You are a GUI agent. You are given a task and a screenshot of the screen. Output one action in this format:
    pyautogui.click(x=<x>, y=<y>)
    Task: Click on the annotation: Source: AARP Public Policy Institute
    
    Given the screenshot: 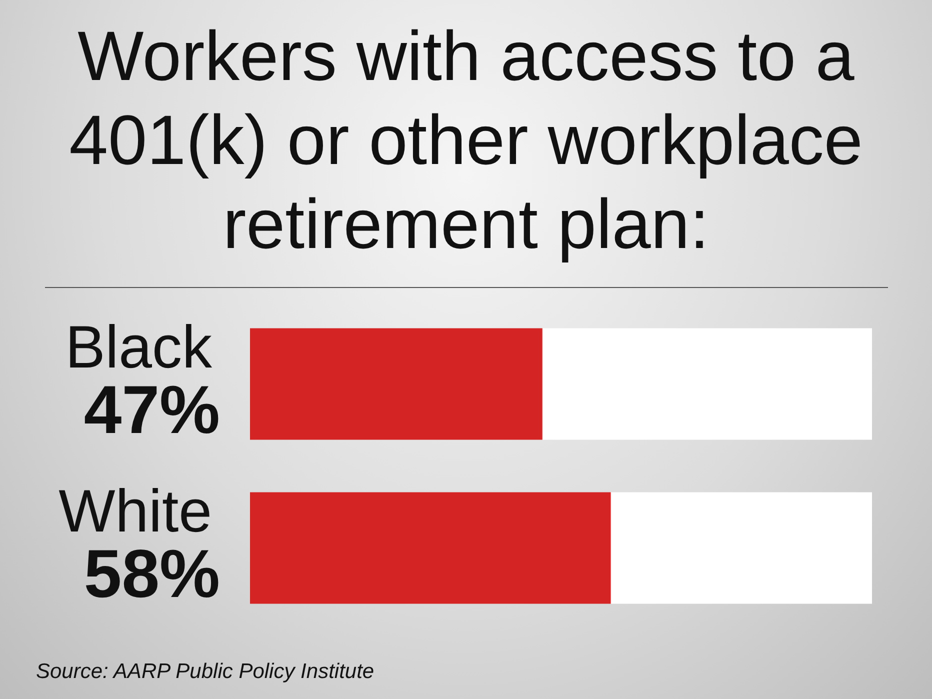 What is the action you would take?
    pyautogui.click(x=205, y=672)
    